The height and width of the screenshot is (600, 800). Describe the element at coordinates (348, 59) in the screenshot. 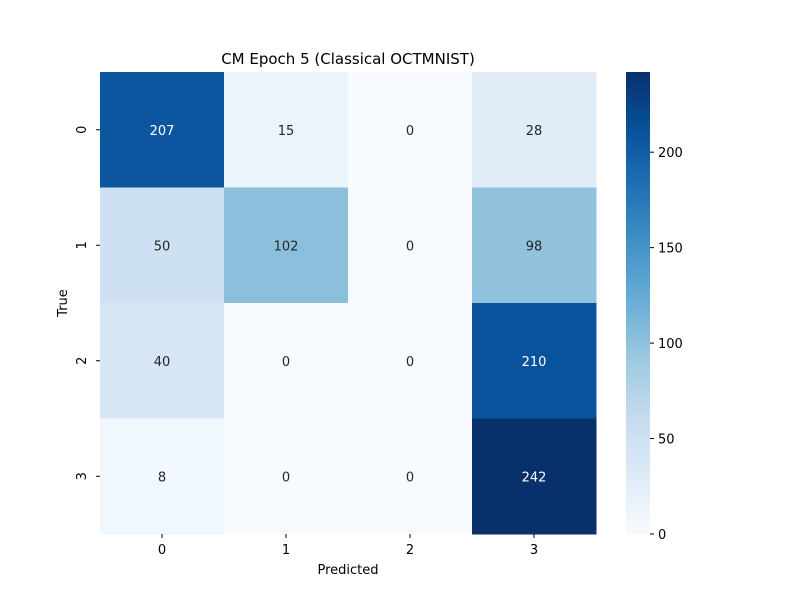

I see `chart-title: CM Epoch 5 (Classical OCTMNIST)` at that location.